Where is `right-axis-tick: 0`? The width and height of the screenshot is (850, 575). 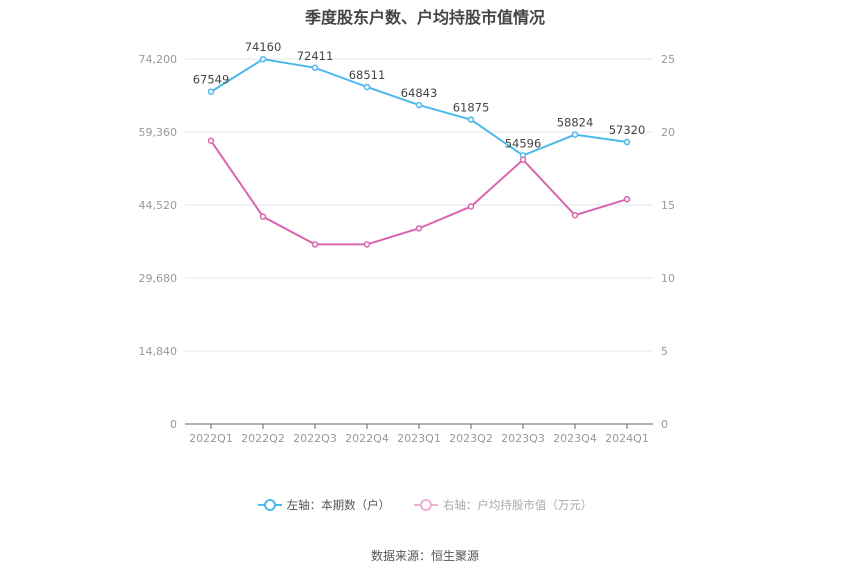
right-axis-tick: 0 is located at coordinates (664, 424).